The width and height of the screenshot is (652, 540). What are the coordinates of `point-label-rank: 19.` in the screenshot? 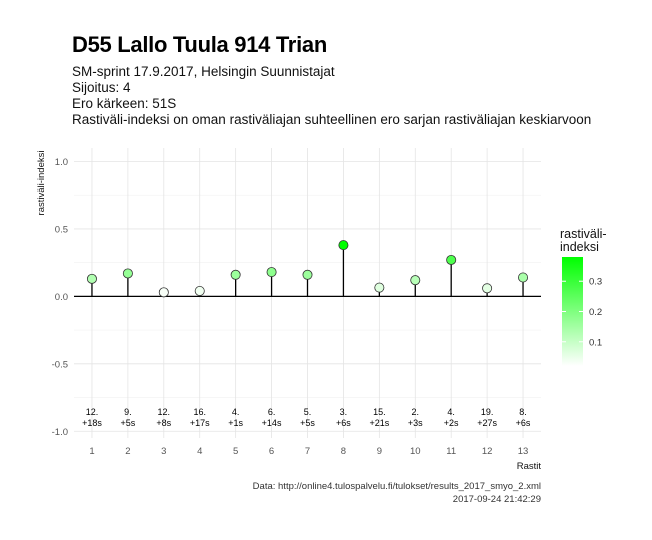 It's located at (487, 412).